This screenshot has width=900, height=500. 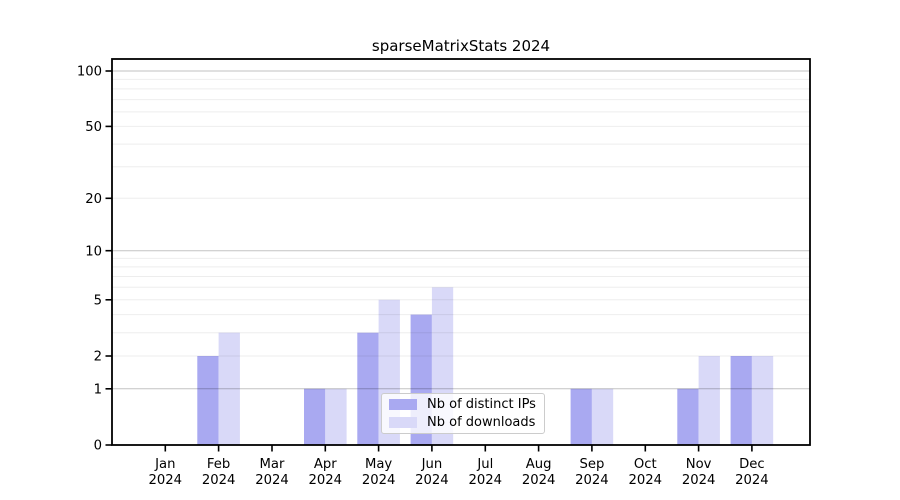 What do you see at coordinates (484, 464) in the screenshot?
I see `x-tick-label-month: Jul` at bounding box center [484, 464].